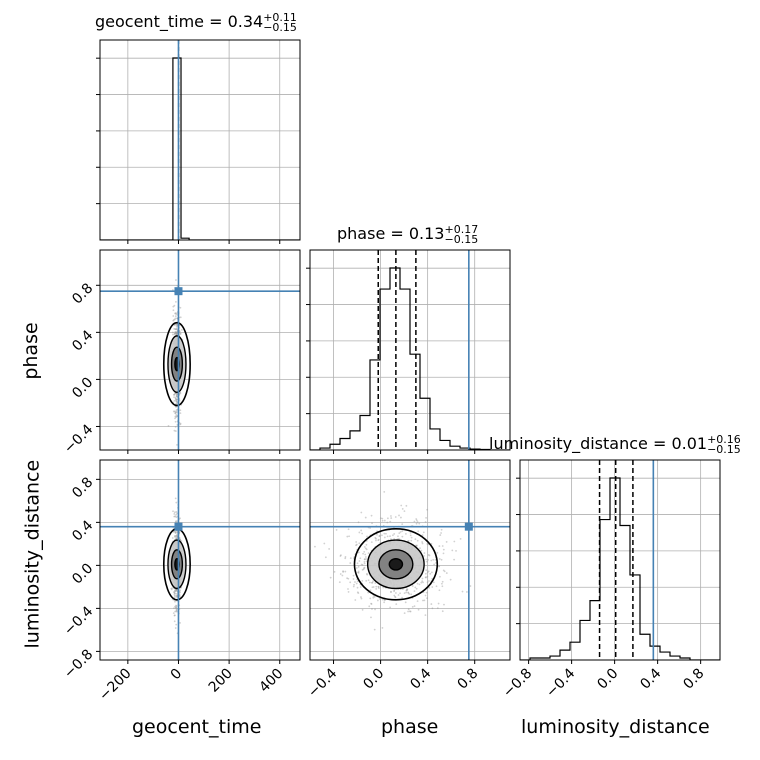 The image size is (760, 760). What do you see at coordinates (620, 568) in the screenshot?
I see `histogram-luminosity_distance` at bounding box center [620, 568].